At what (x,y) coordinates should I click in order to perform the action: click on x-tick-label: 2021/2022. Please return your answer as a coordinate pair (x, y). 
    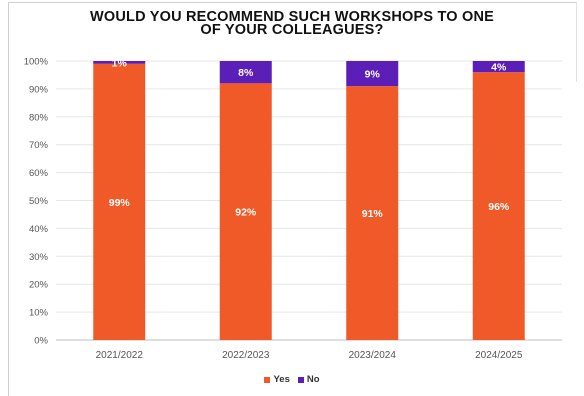
    Looking at the image, I should click on (120, 355).